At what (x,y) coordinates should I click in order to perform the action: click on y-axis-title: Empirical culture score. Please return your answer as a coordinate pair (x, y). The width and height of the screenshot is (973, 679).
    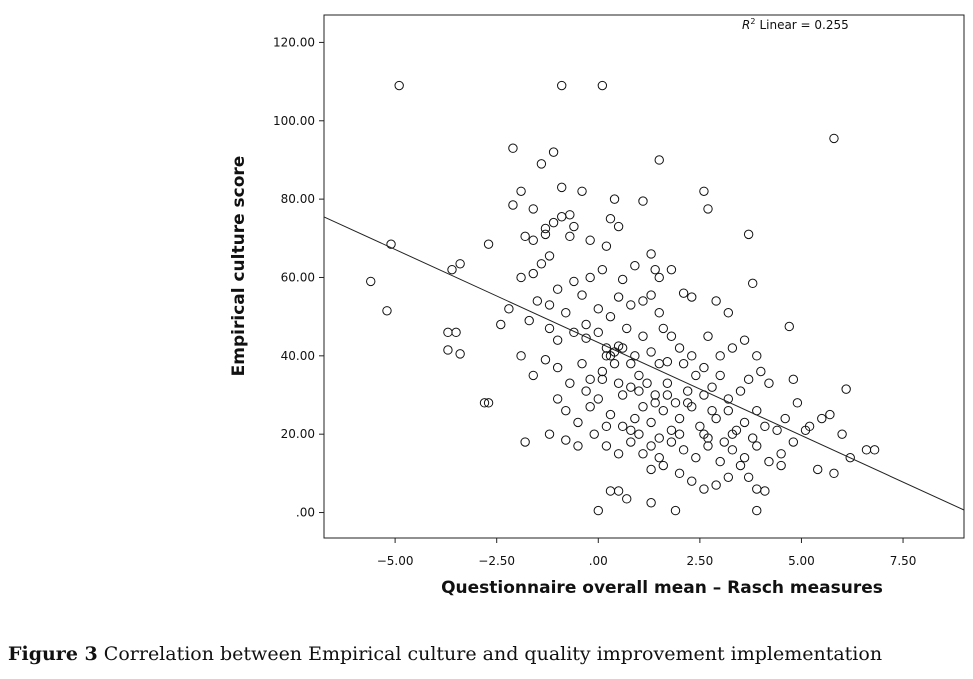
    Looking at the image, I should click on (239, 266).